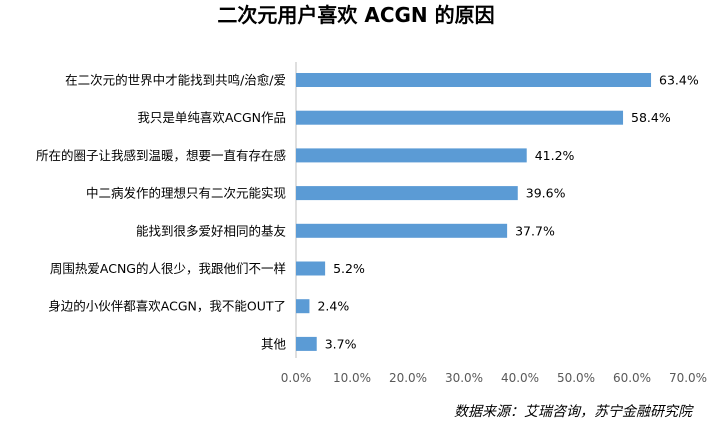 Image resolution: width=712 pixels, height=424 pixels. Describe the element at coordinates (333, 306) in the screenshot. I see `value-label: 2.4%` at that location.